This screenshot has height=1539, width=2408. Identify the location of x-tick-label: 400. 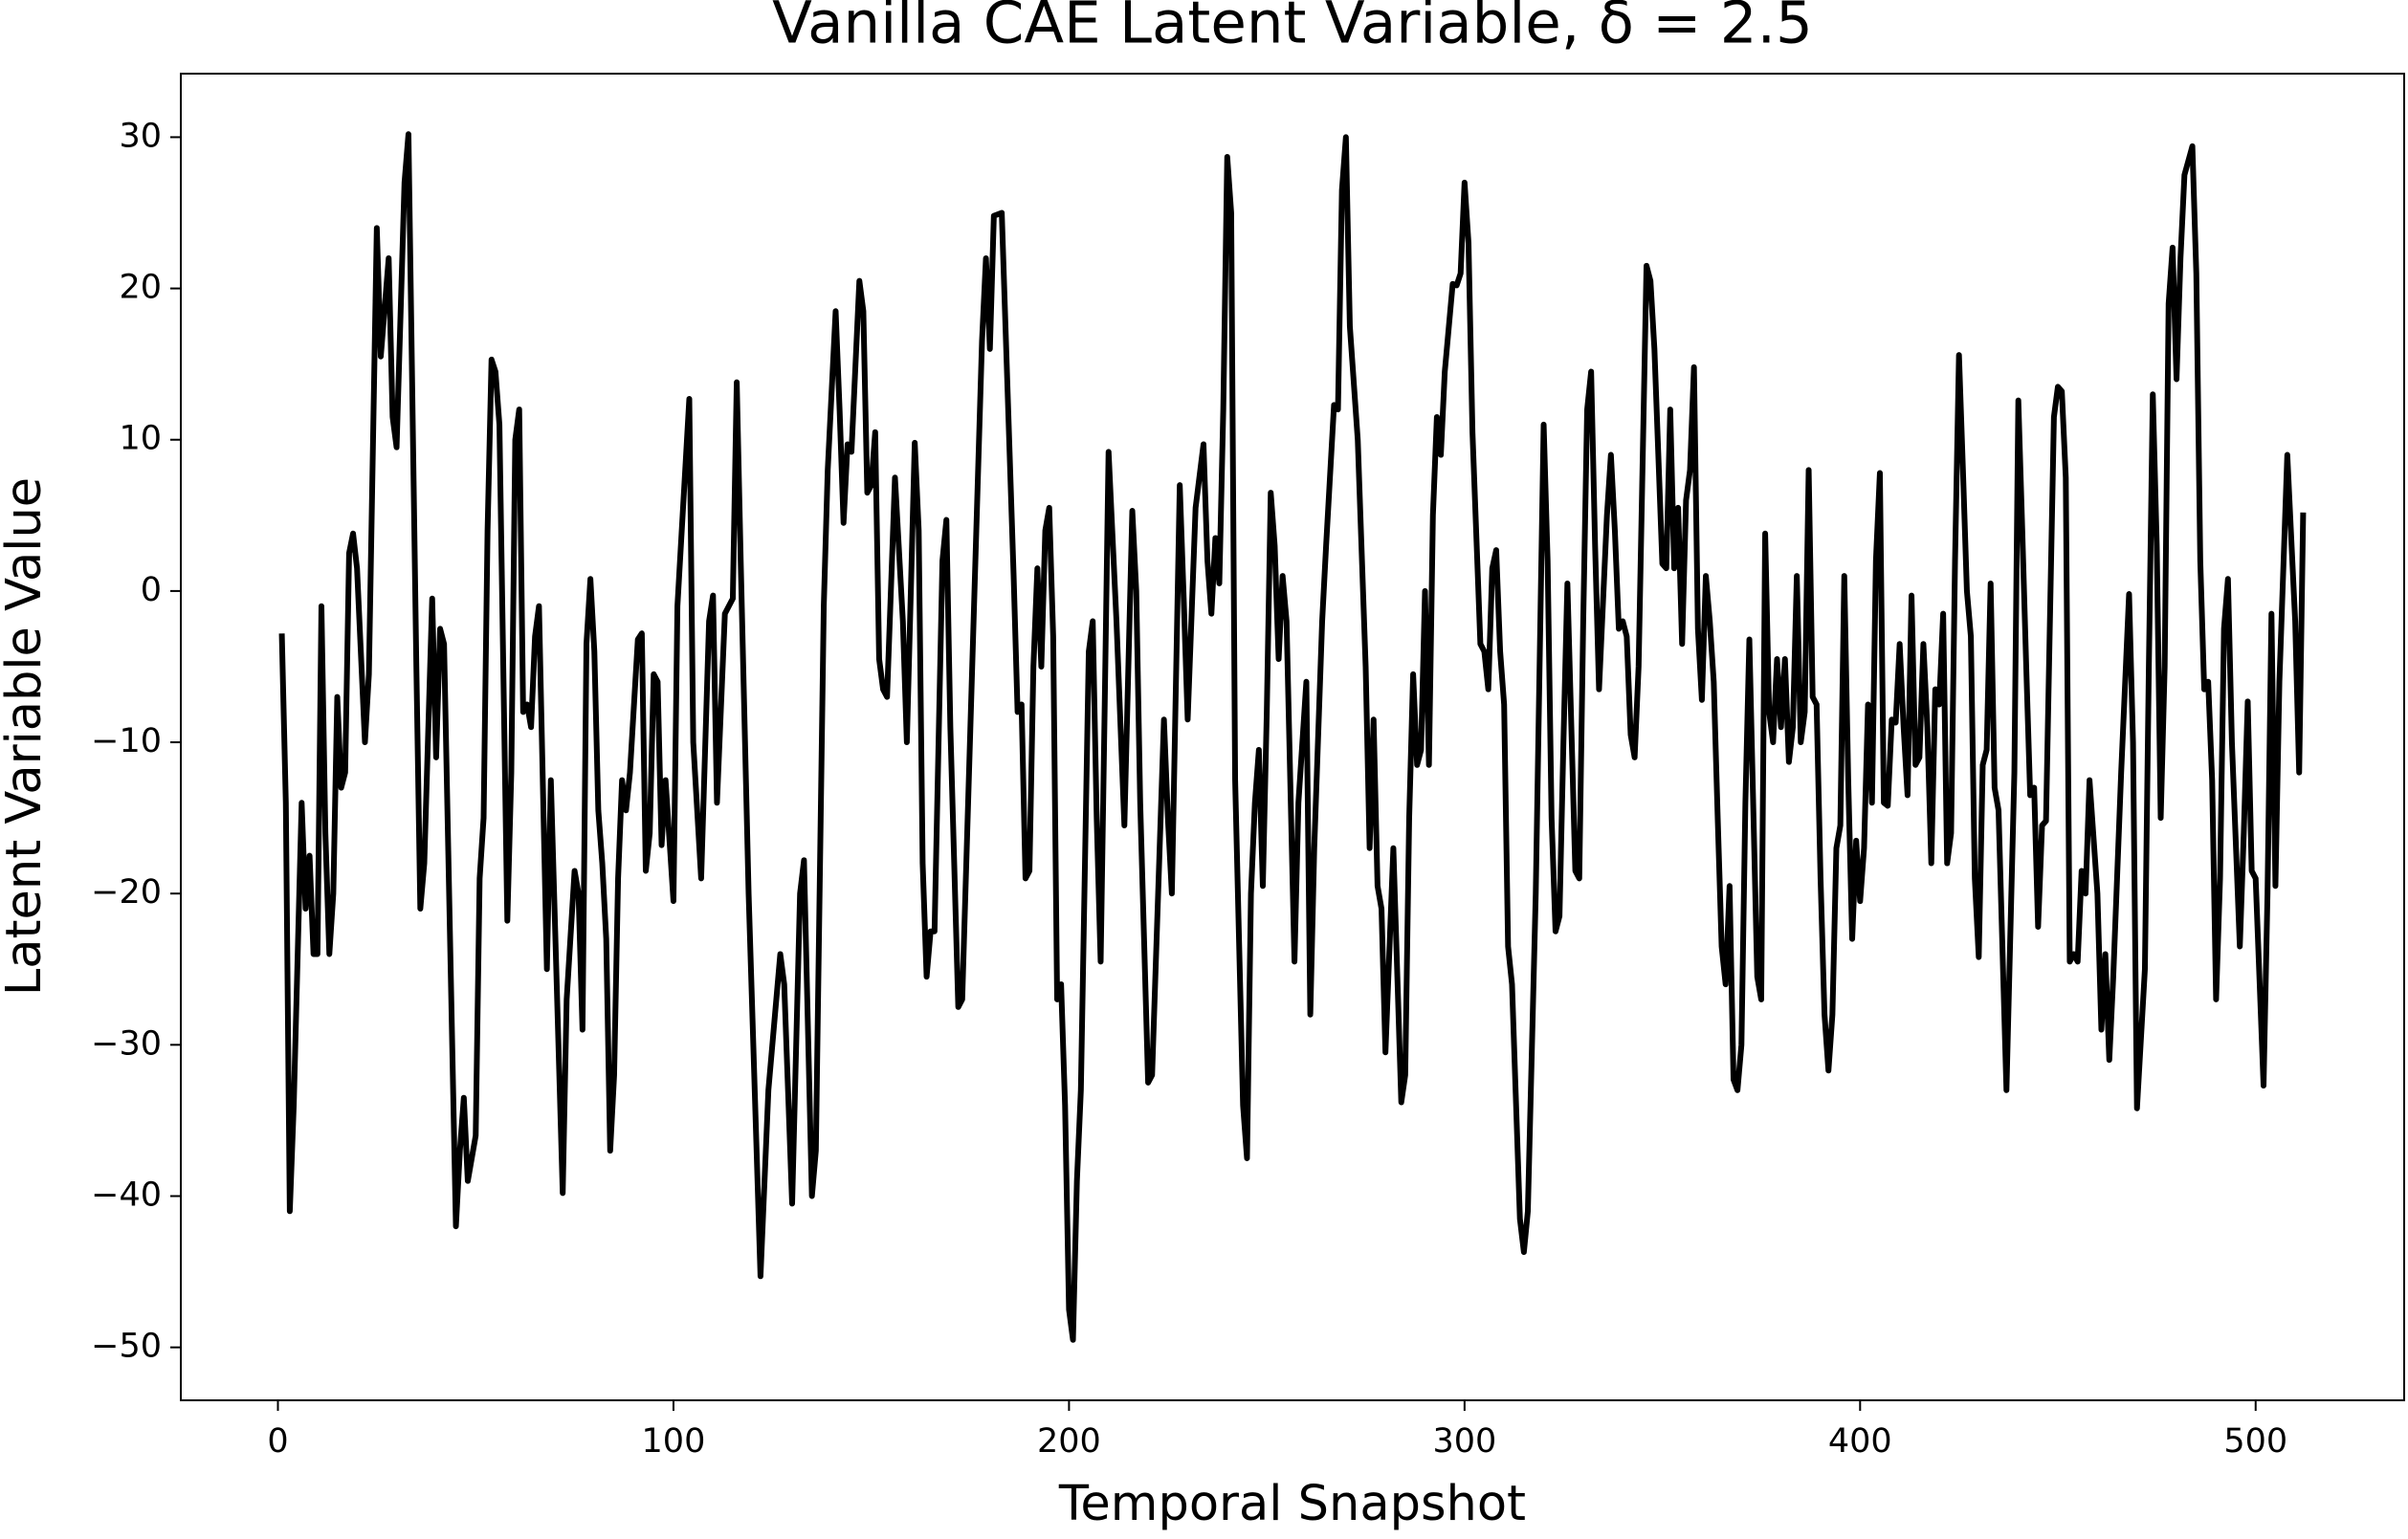
(1860, 1442).